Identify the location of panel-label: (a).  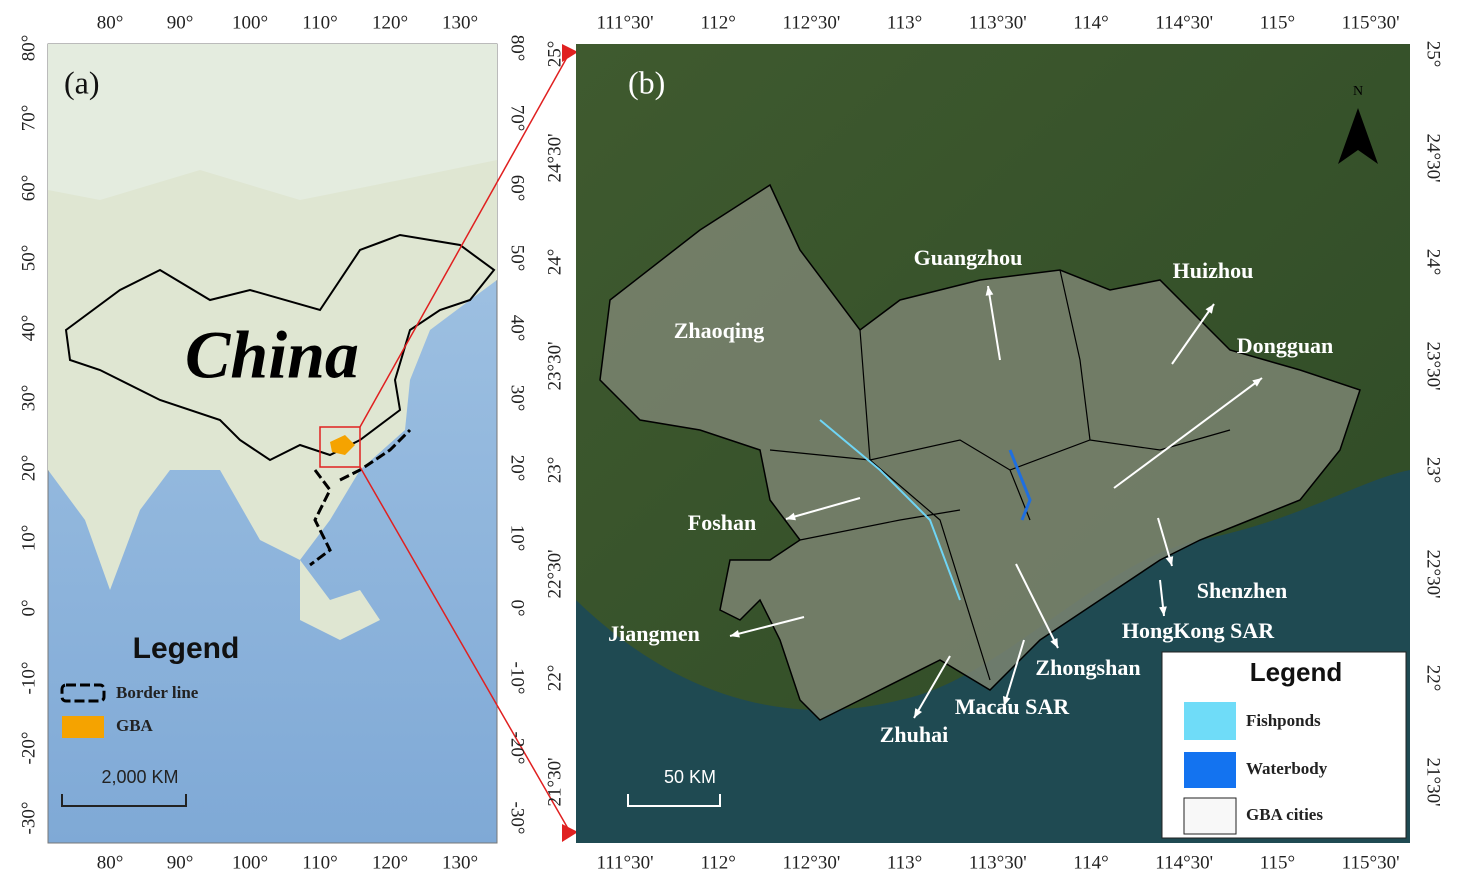
(82, 82).